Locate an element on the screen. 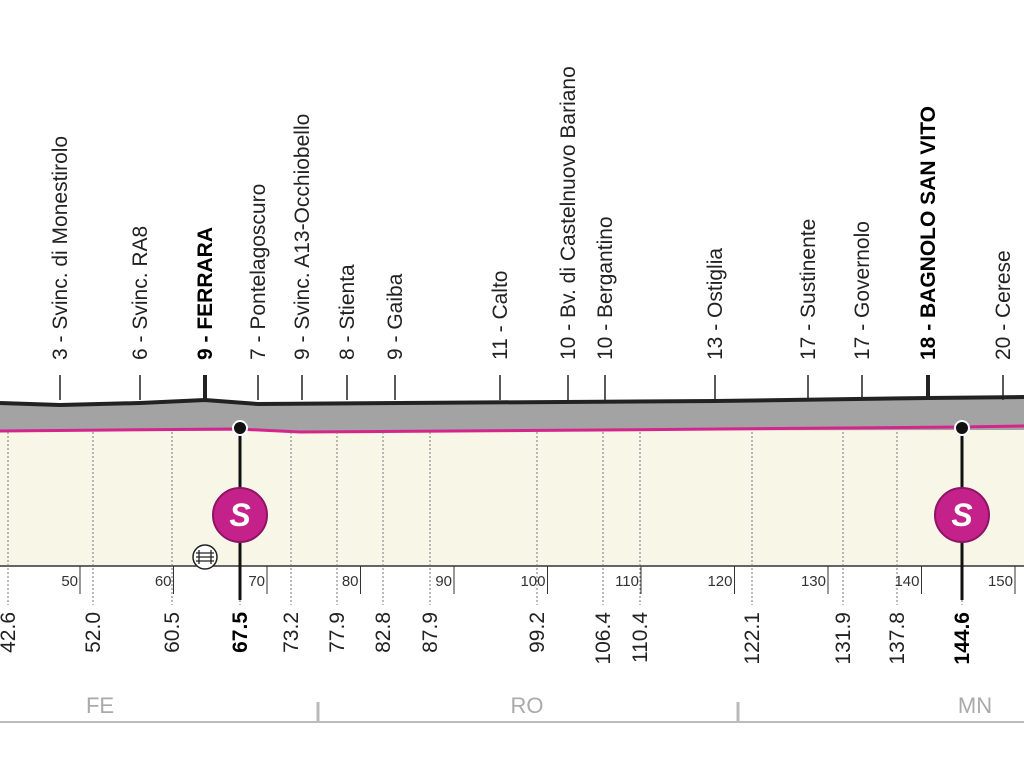  province-label: FE is located at coordinates (100, 705).